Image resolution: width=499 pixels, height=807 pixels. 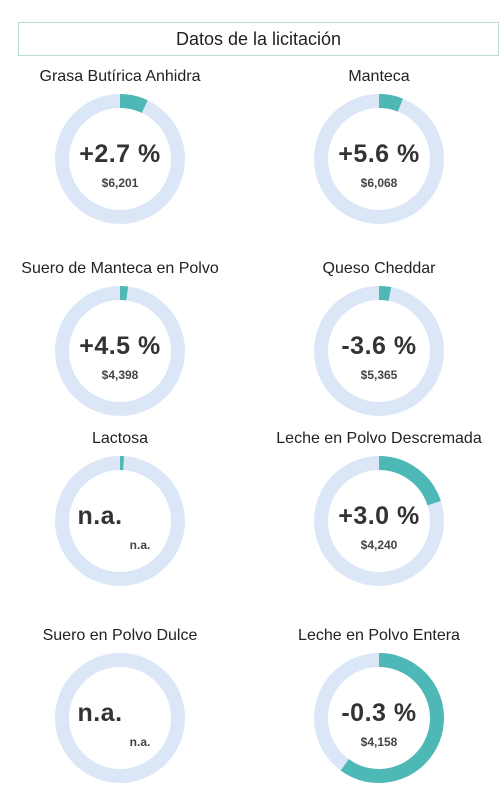 I want to click on donut-card-manteca: Manteca +5.6 % $6,068, so click(x=379, y=158).